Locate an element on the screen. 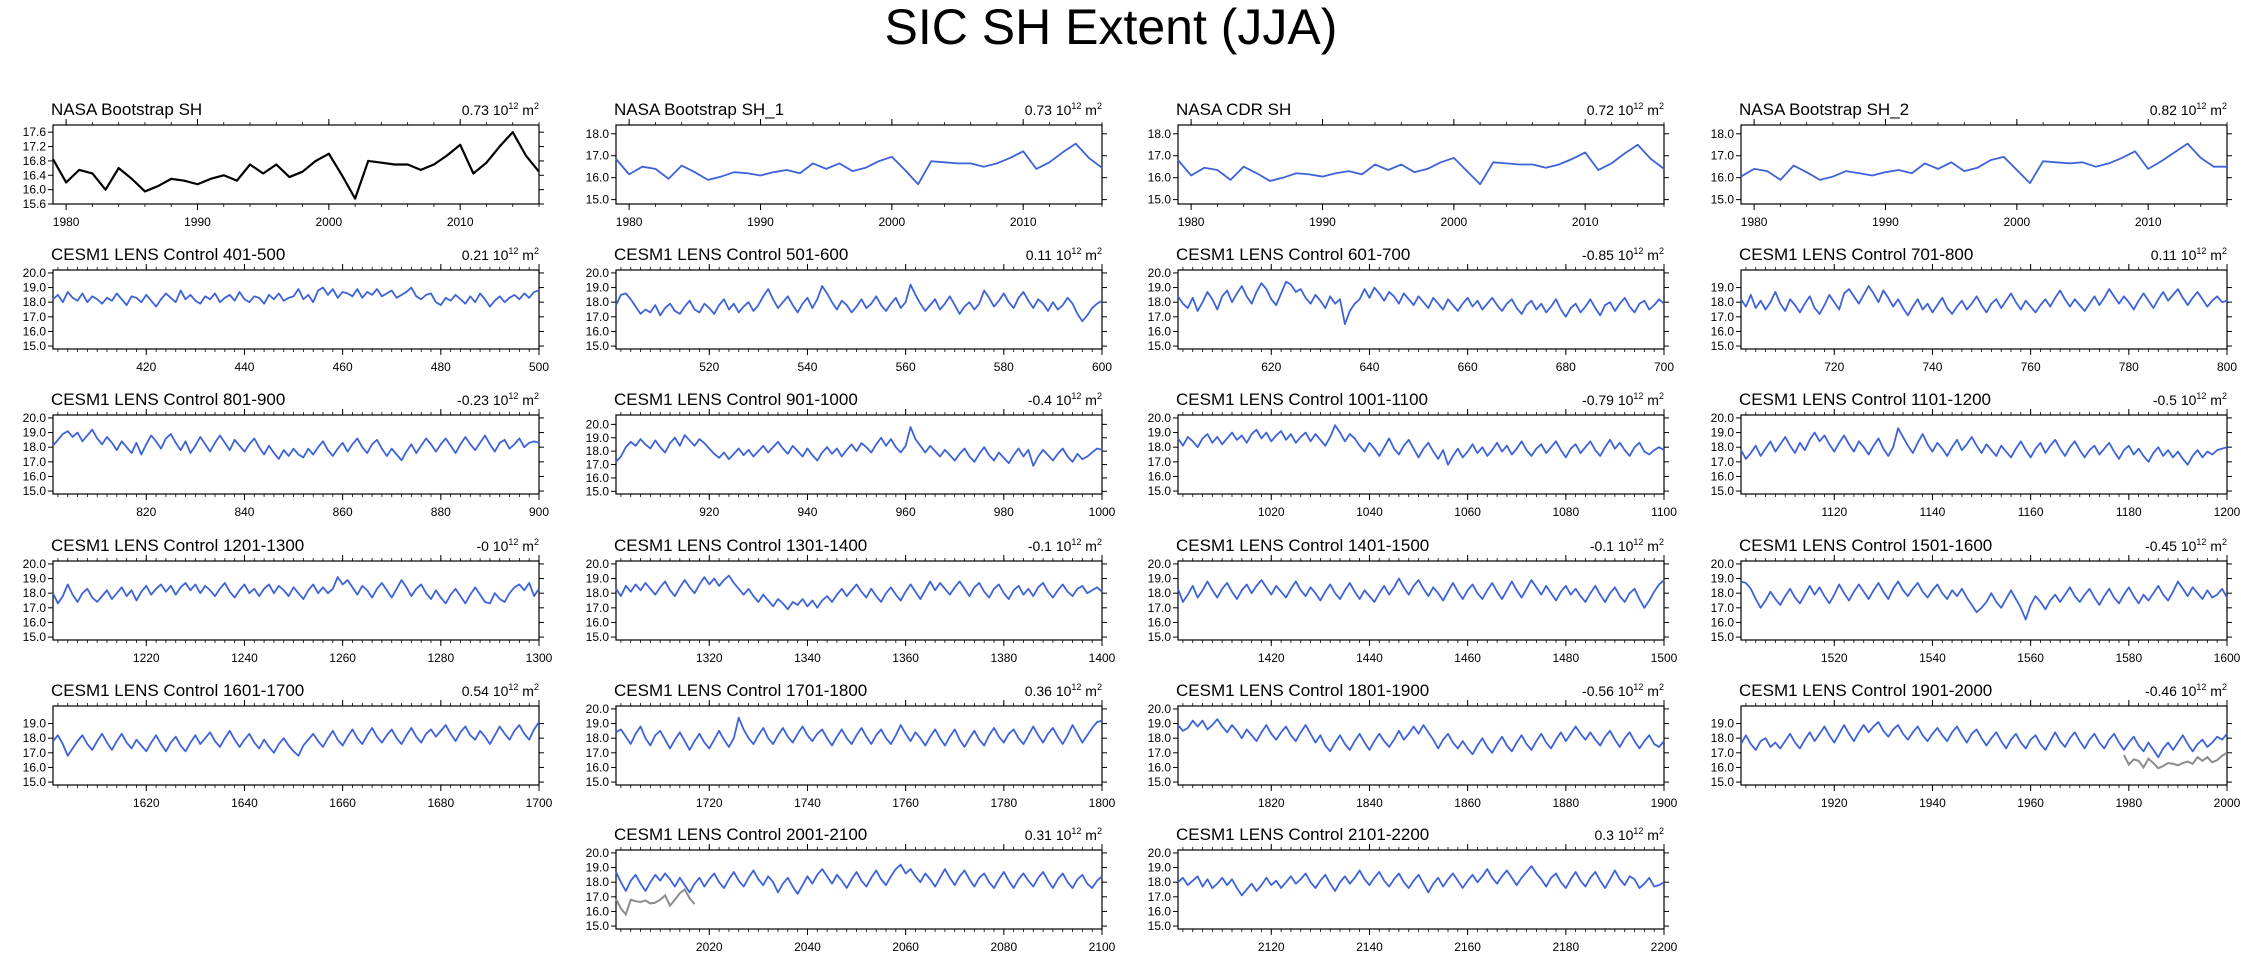 The width and height of the screenshot is (2241, 972). x-tick-label: 1740 is located at coordinates (807, 803).